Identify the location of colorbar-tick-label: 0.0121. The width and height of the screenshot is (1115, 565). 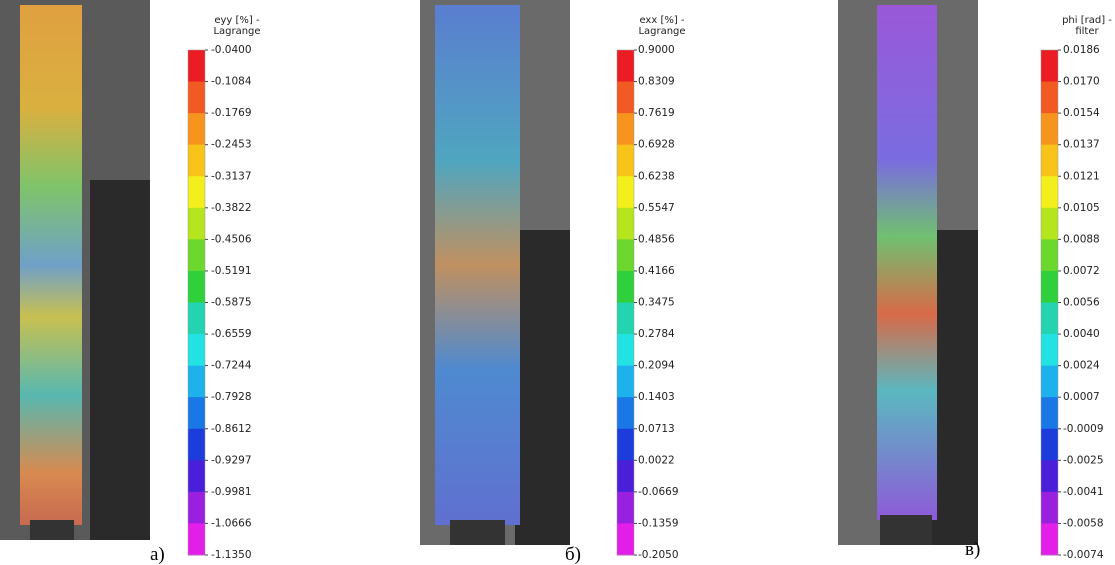
(1081, 176).